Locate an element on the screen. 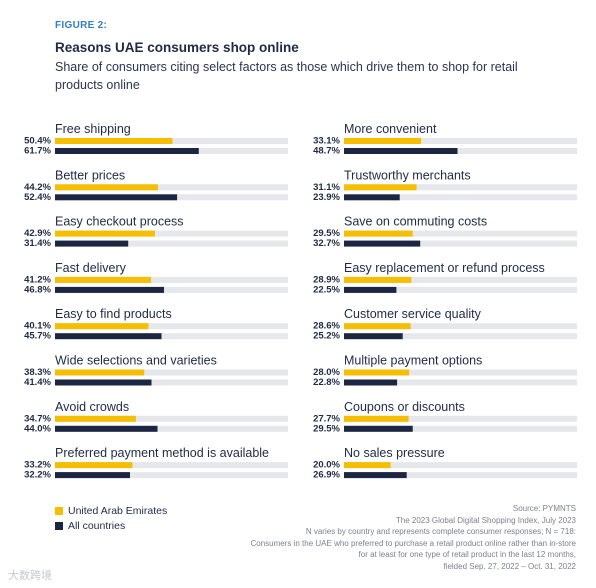 The width and height of the screenshot is (596, 588). category-label: More convenient is located at coordinates (390, 129).